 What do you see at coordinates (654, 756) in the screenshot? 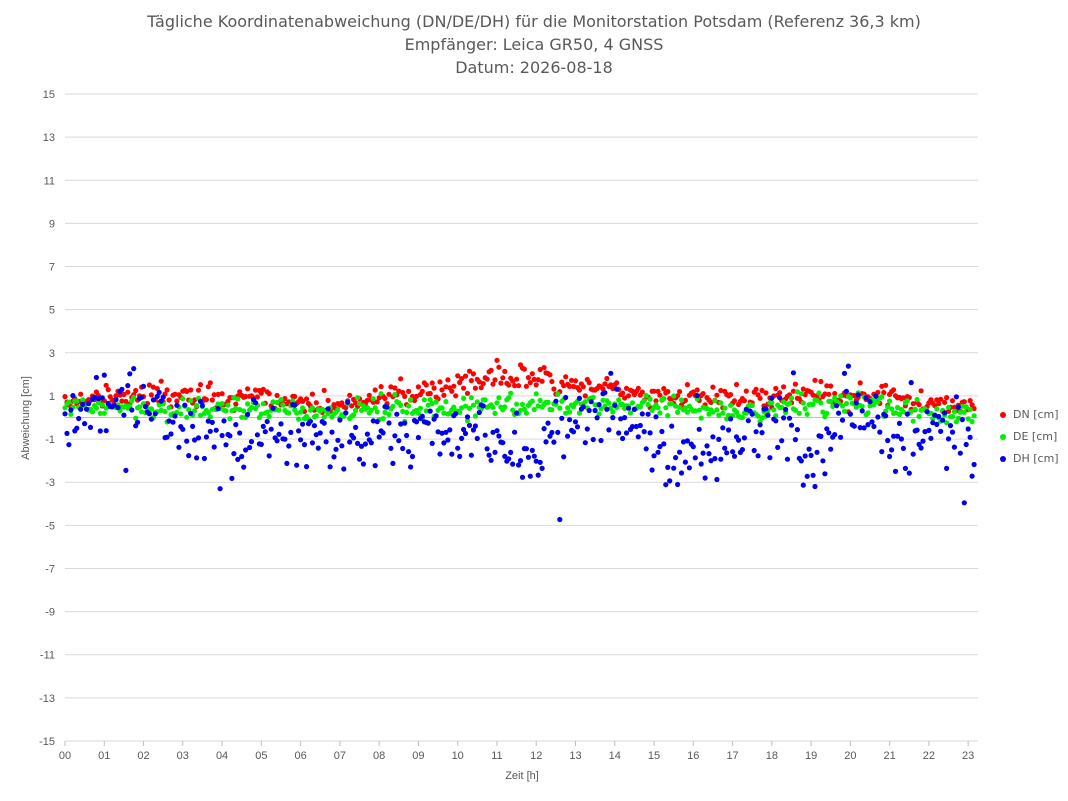
I see `x-tick-label: 15` at bounding box center [654, 756].